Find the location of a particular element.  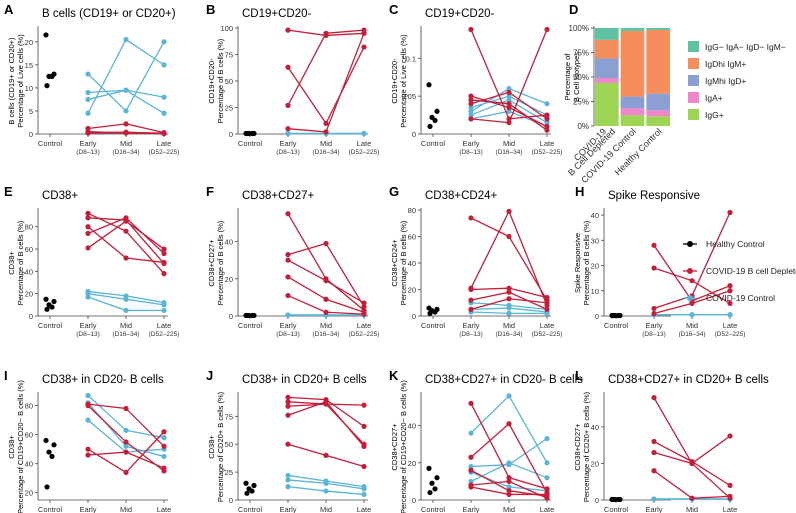

y-tick-label: 20 is located at coordinates (595, 266).